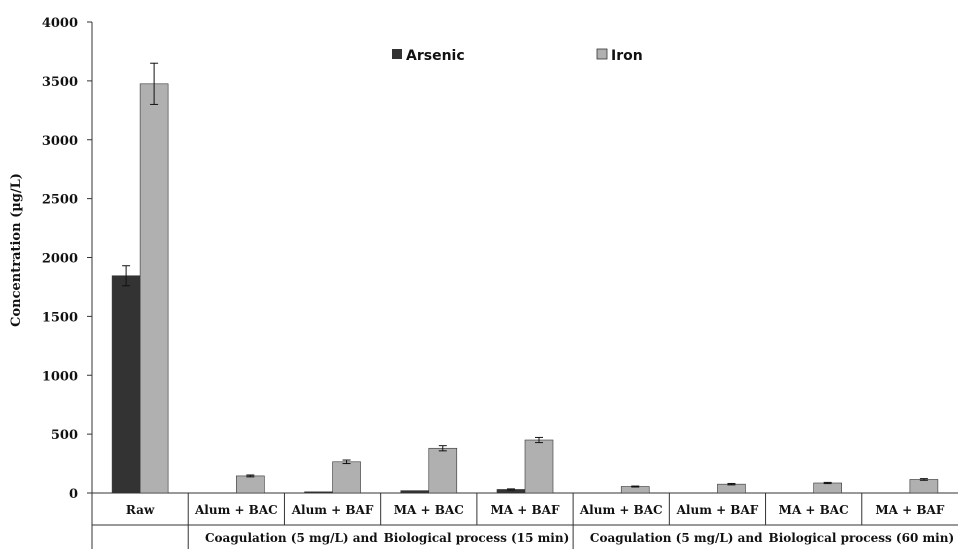 This screenshot has height=549, width=958. I want to click on legend-swatch-iron, so click(602, 54).